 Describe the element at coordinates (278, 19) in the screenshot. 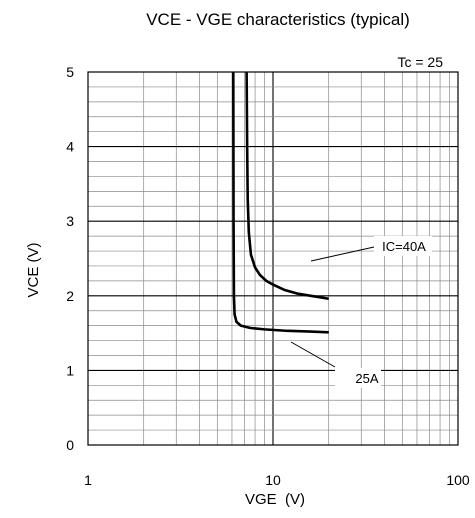

I see `chart-title: VCE - VGE characteristics (typical)` at that location.